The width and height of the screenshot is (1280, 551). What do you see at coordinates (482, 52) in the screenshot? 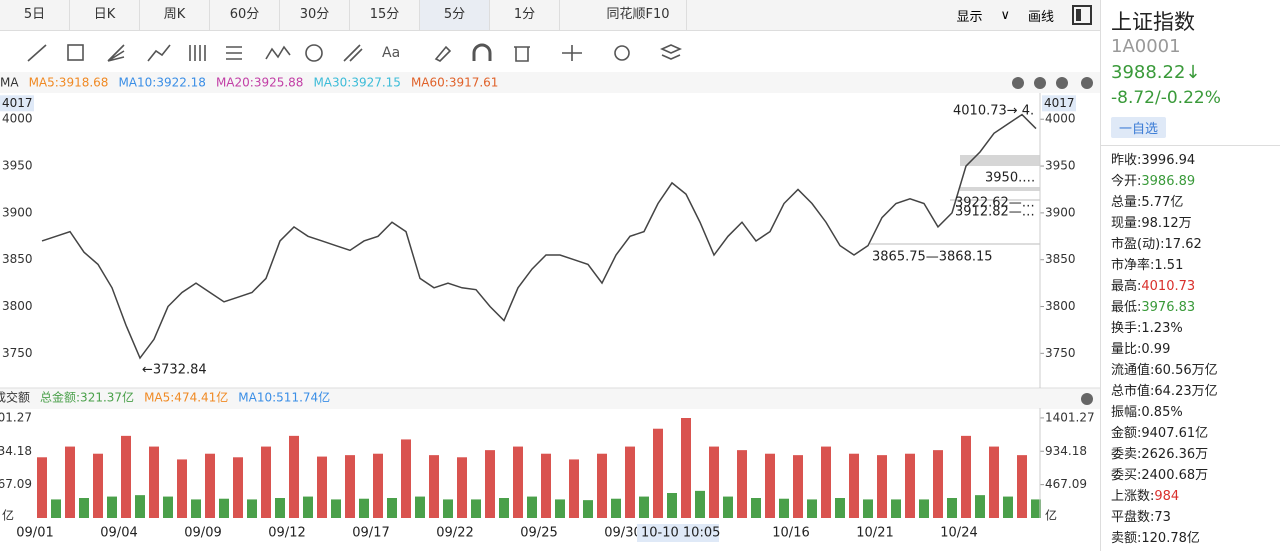
I see `magnet-tool` at bounding box center [482, 52].